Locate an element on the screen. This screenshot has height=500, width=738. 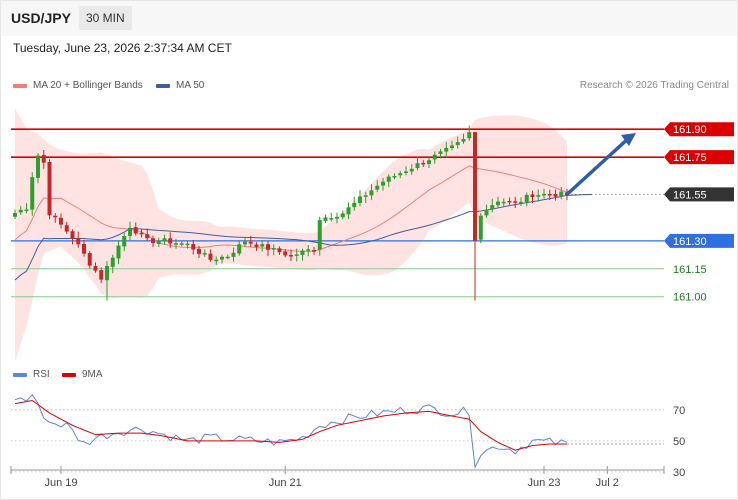
legend-9ma: 9MA is located at coordinates (82, 374).